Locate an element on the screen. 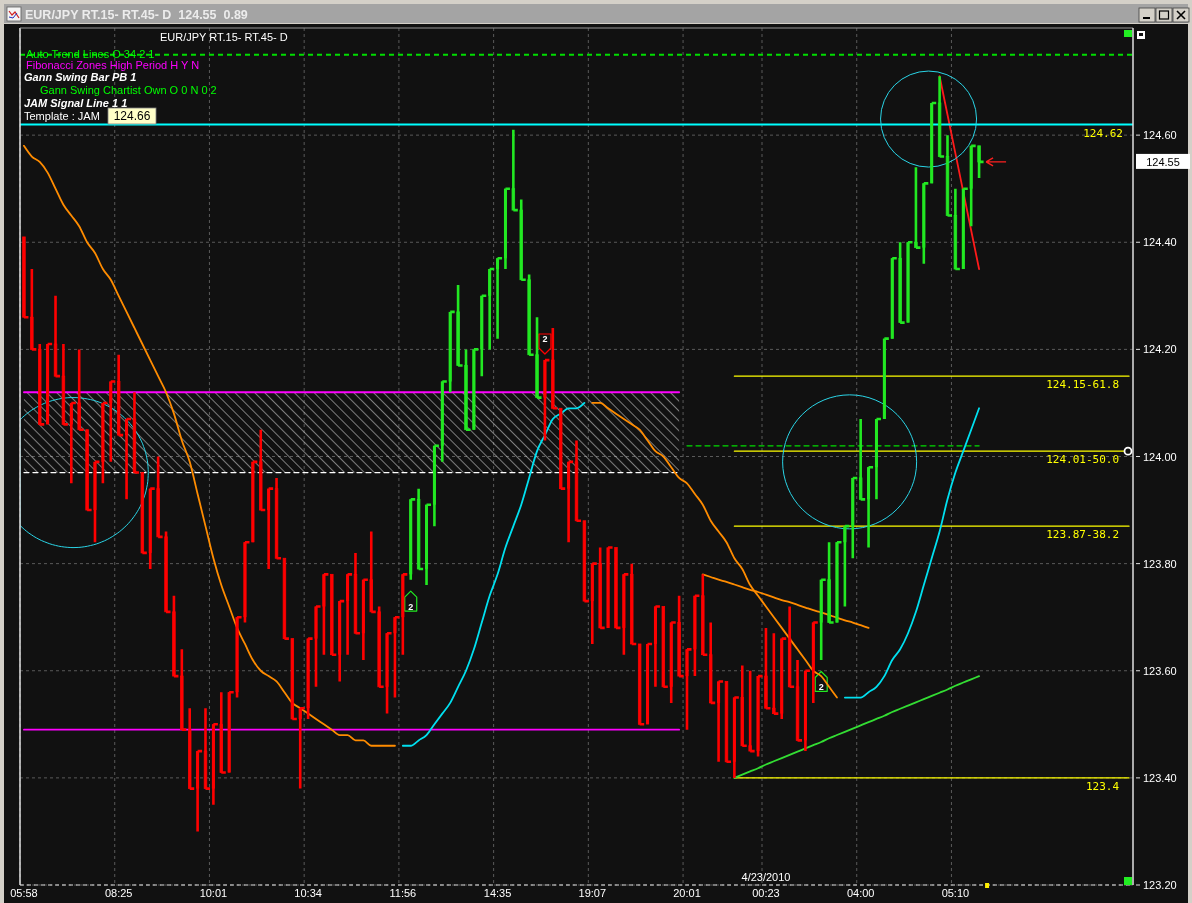  annotation: Fibonacci Zones High Period H Y N is located at coordinates (113, 65).